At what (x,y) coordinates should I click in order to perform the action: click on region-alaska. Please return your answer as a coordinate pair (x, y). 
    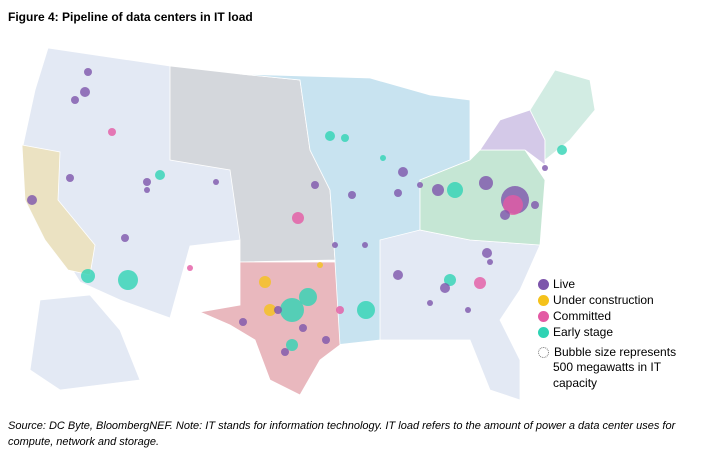
    Looking at the image, I should click on (85, 342).